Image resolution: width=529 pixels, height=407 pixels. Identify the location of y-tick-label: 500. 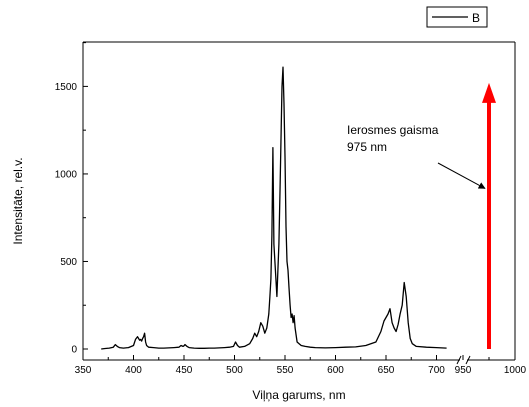
(68, 262).